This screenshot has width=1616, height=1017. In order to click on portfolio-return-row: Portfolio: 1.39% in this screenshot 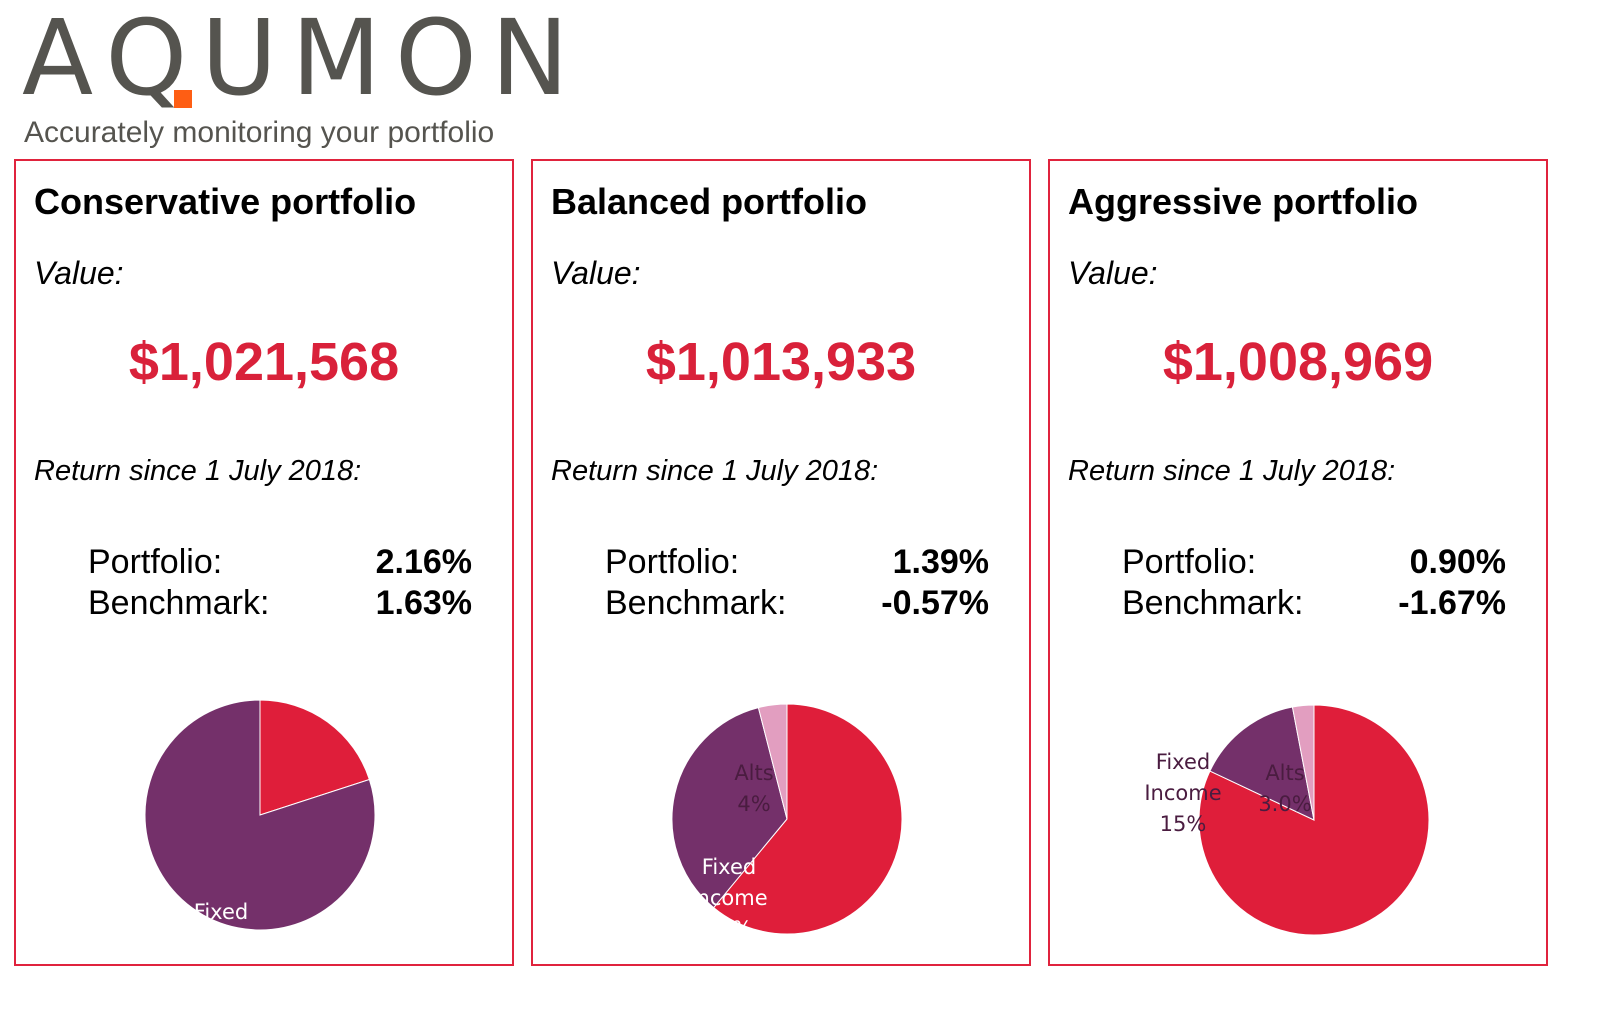, I will do `click(797, 562)`.